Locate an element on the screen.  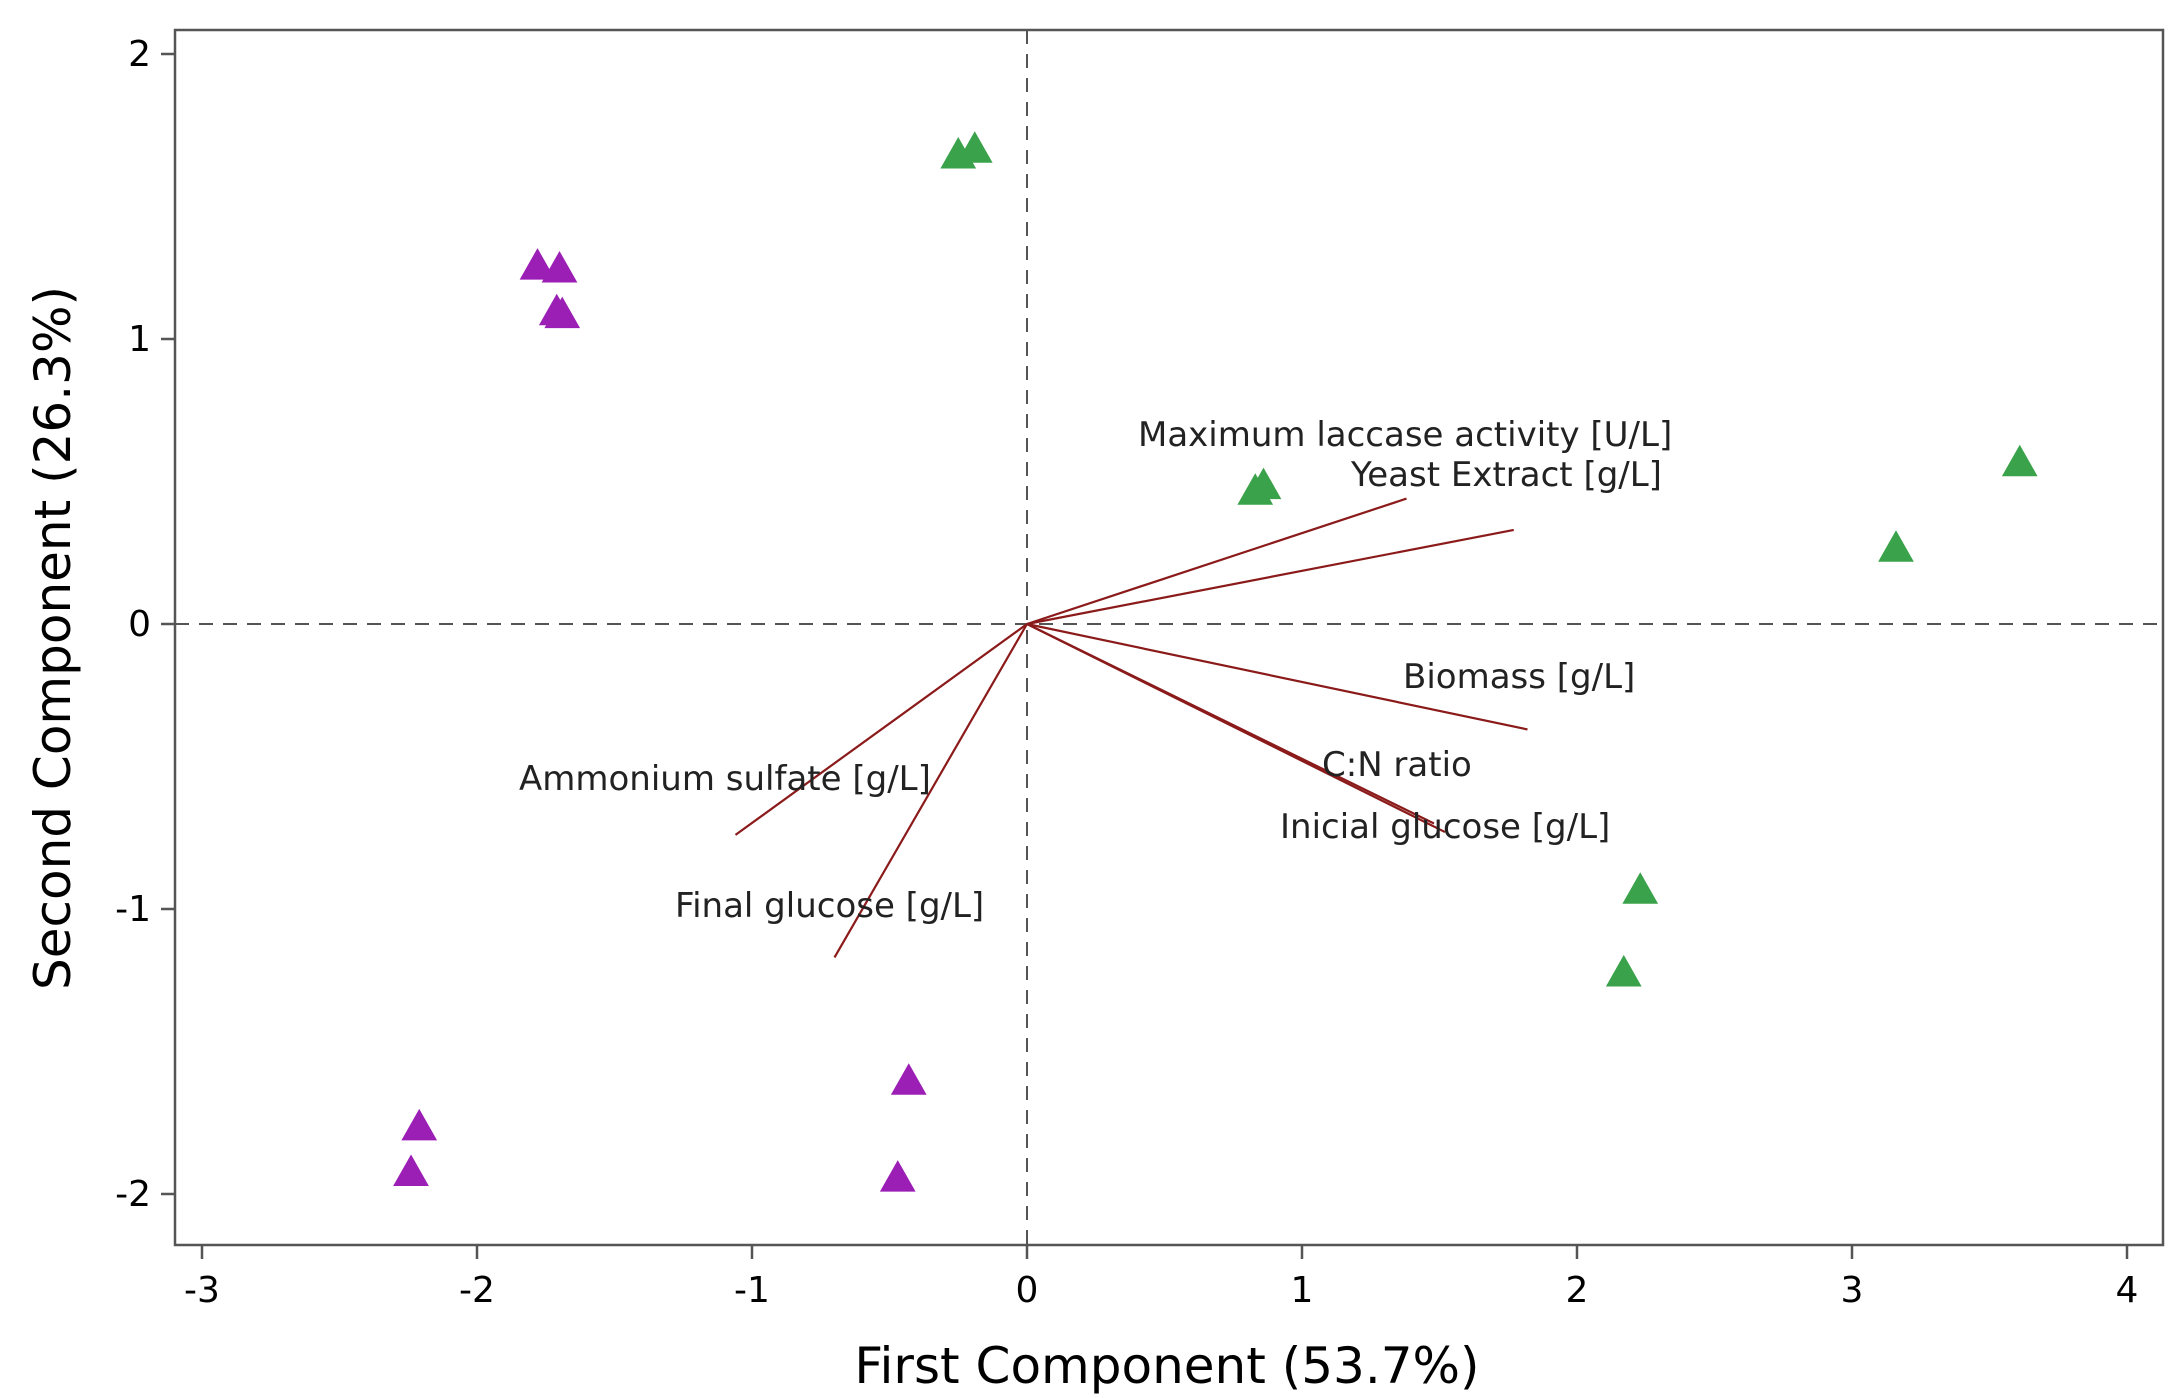
x-tick-label: 2 is located at coordinates (1577, 1290).